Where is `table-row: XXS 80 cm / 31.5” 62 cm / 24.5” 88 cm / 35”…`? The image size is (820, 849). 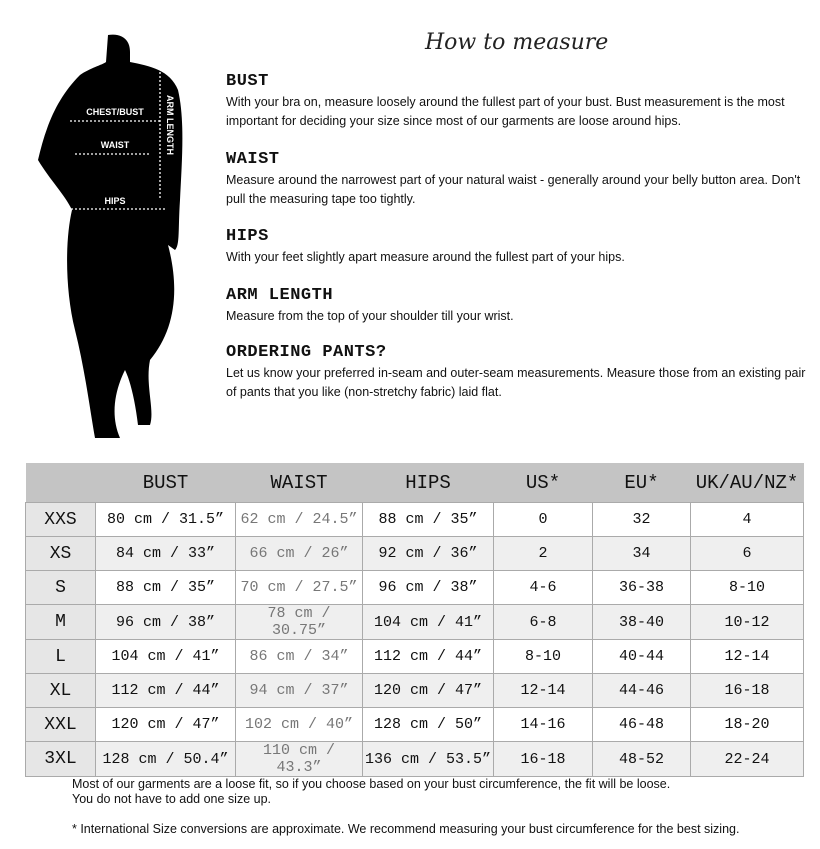 table-row: XXS 80 cm / 31.5” 62 cm / 24.5” 88 cm / 35”… is located at coordinates (414, 519).